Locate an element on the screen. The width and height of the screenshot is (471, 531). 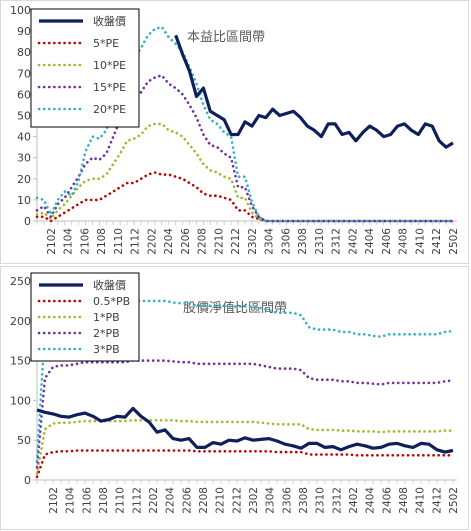
chart-title: 股價淨值比區間帶 is located at coordinates (235, 308).